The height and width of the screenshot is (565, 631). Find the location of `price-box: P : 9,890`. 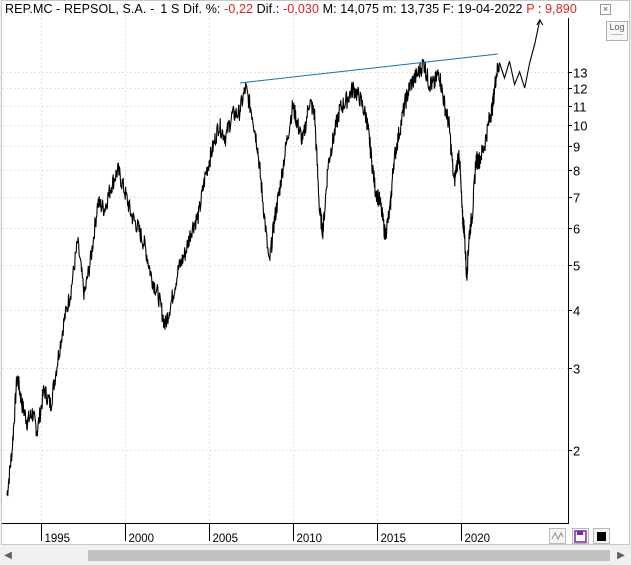

price-box: P : 9,890 is located at coordinates (551, 9).